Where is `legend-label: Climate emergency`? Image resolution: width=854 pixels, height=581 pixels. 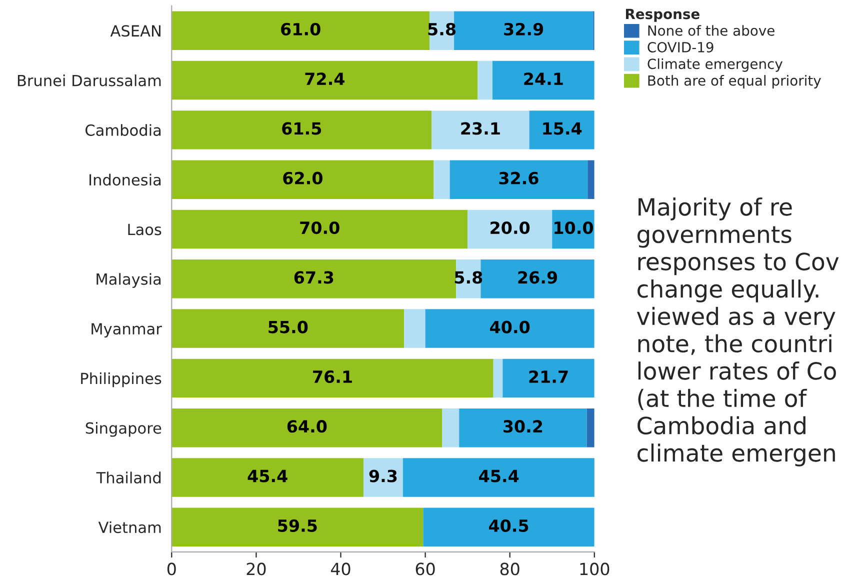
legend-label: Climate emergency is located at coordinates (715, 65).